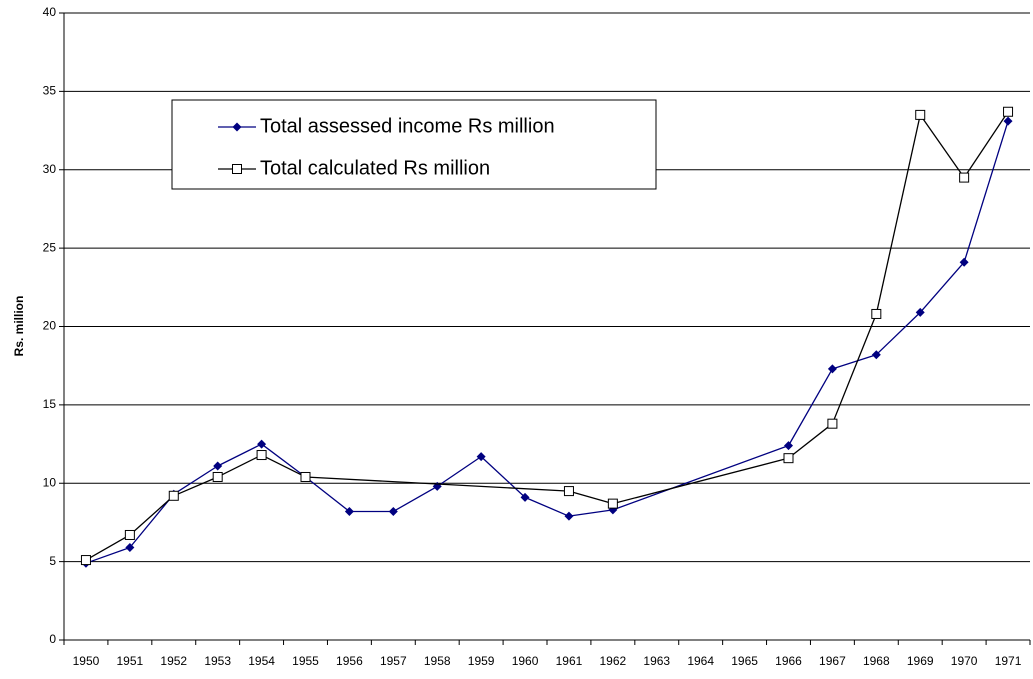  I want to click on x-tick-label: 1965, so click(744, 661).